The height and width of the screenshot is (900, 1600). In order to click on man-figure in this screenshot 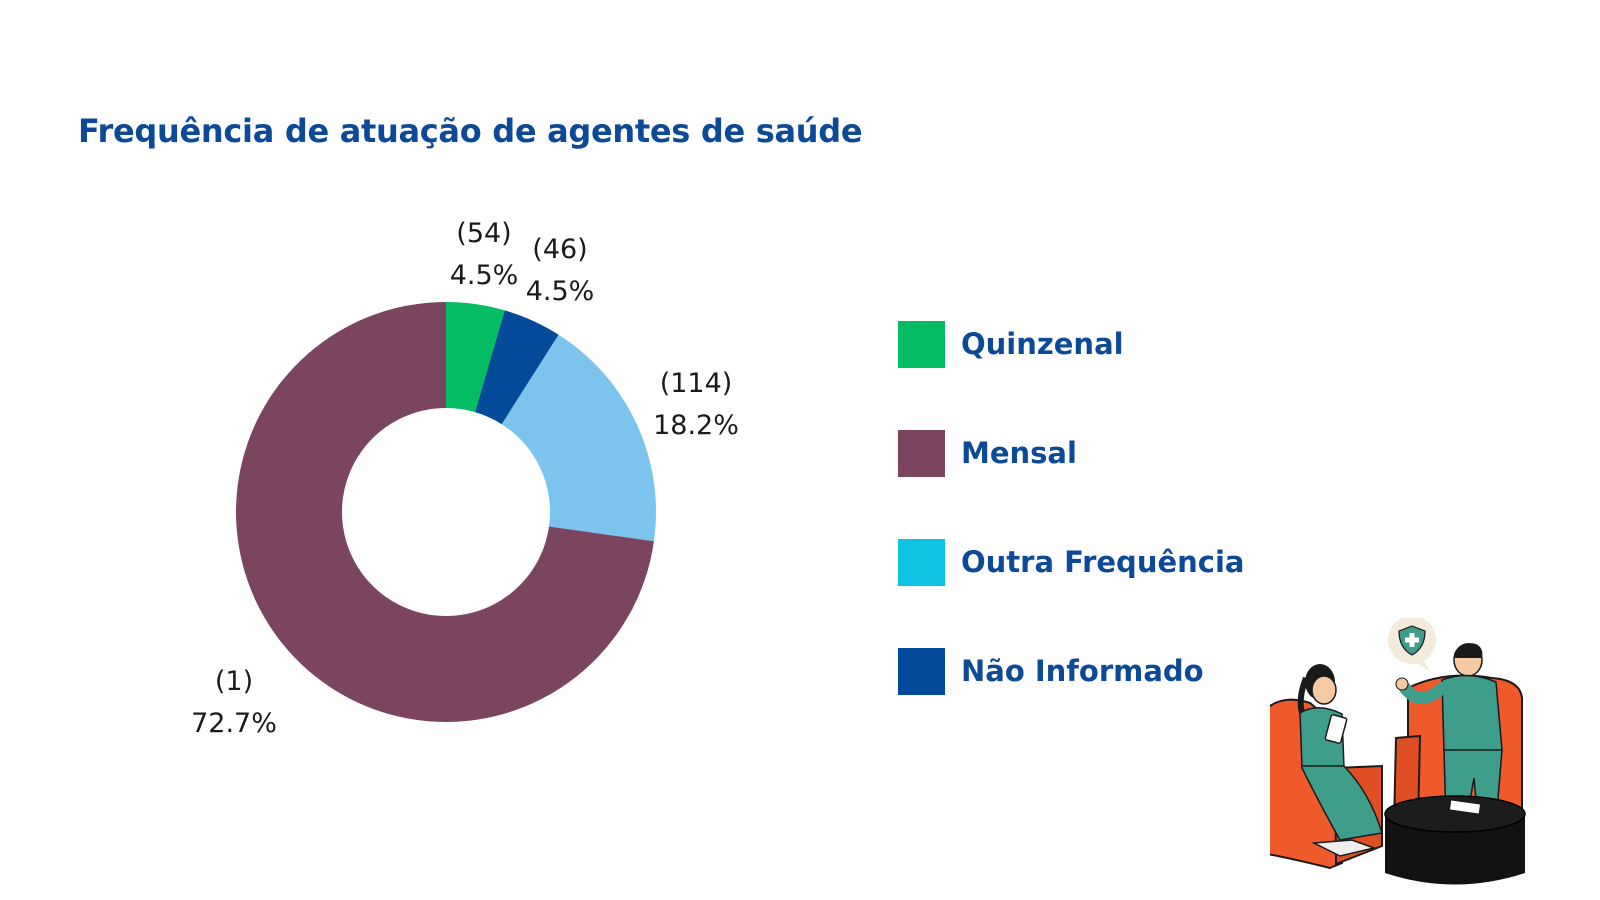, I will do `click(1449, 733)`.